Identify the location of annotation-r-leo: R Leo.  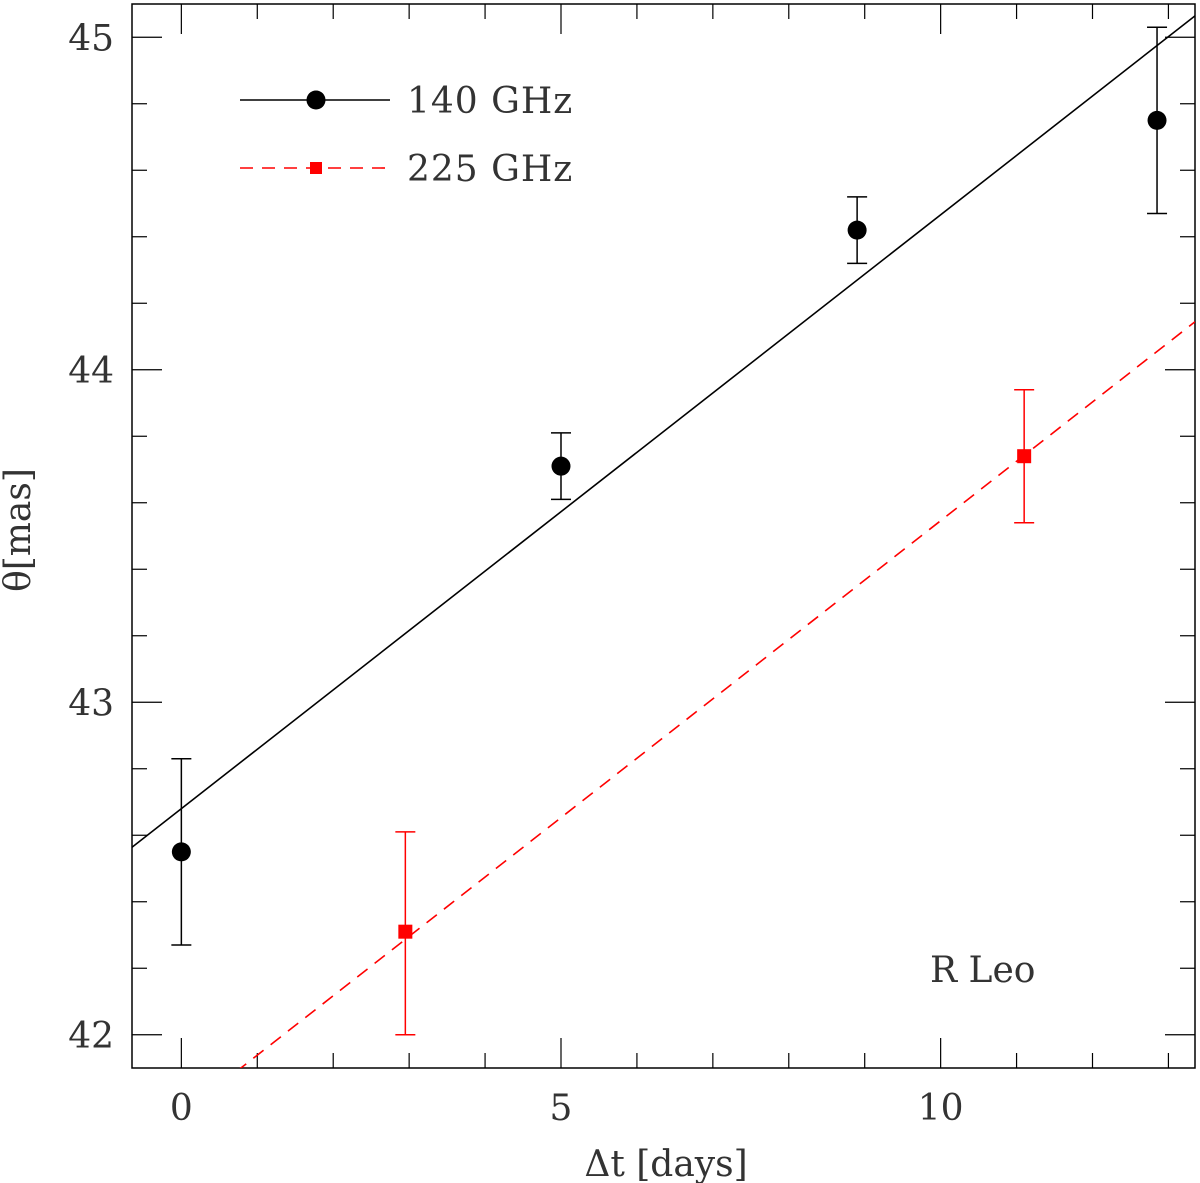
(982, 970).